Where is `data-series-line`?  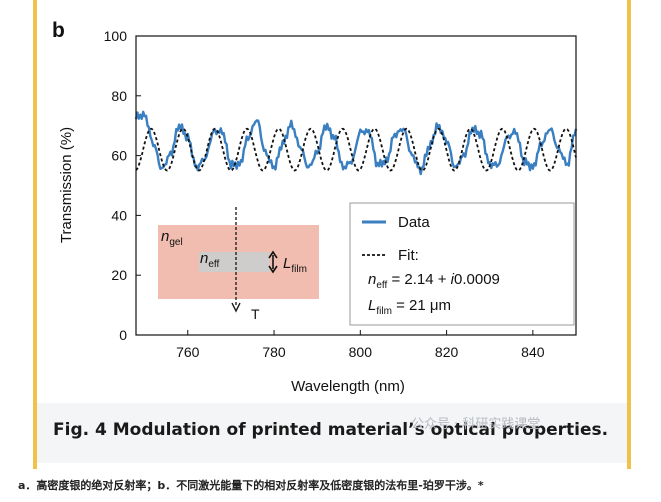
data-series-line is located at coordinates (356, 143).